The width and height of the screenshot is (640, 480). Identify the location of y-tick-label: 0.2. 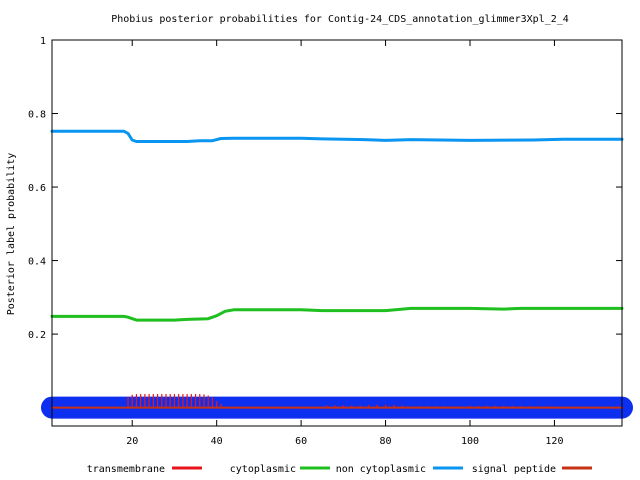
(37, 335).